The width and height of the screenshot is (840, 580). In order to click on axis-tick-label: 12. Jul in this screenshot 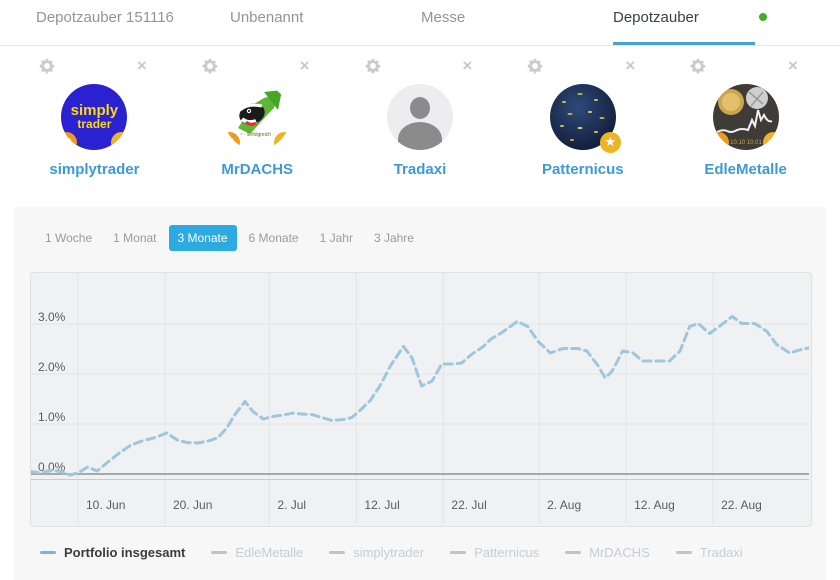, I will do `click(381, 505)`.